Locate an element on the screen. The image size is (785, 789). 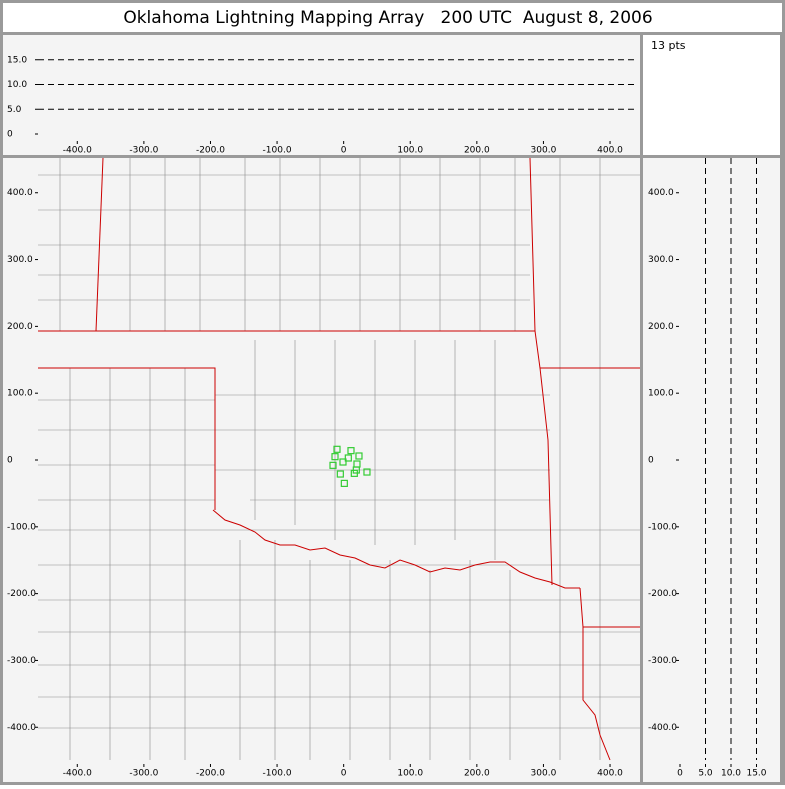
y-tick-label: 5.0 is located at coordinates (14, 110).